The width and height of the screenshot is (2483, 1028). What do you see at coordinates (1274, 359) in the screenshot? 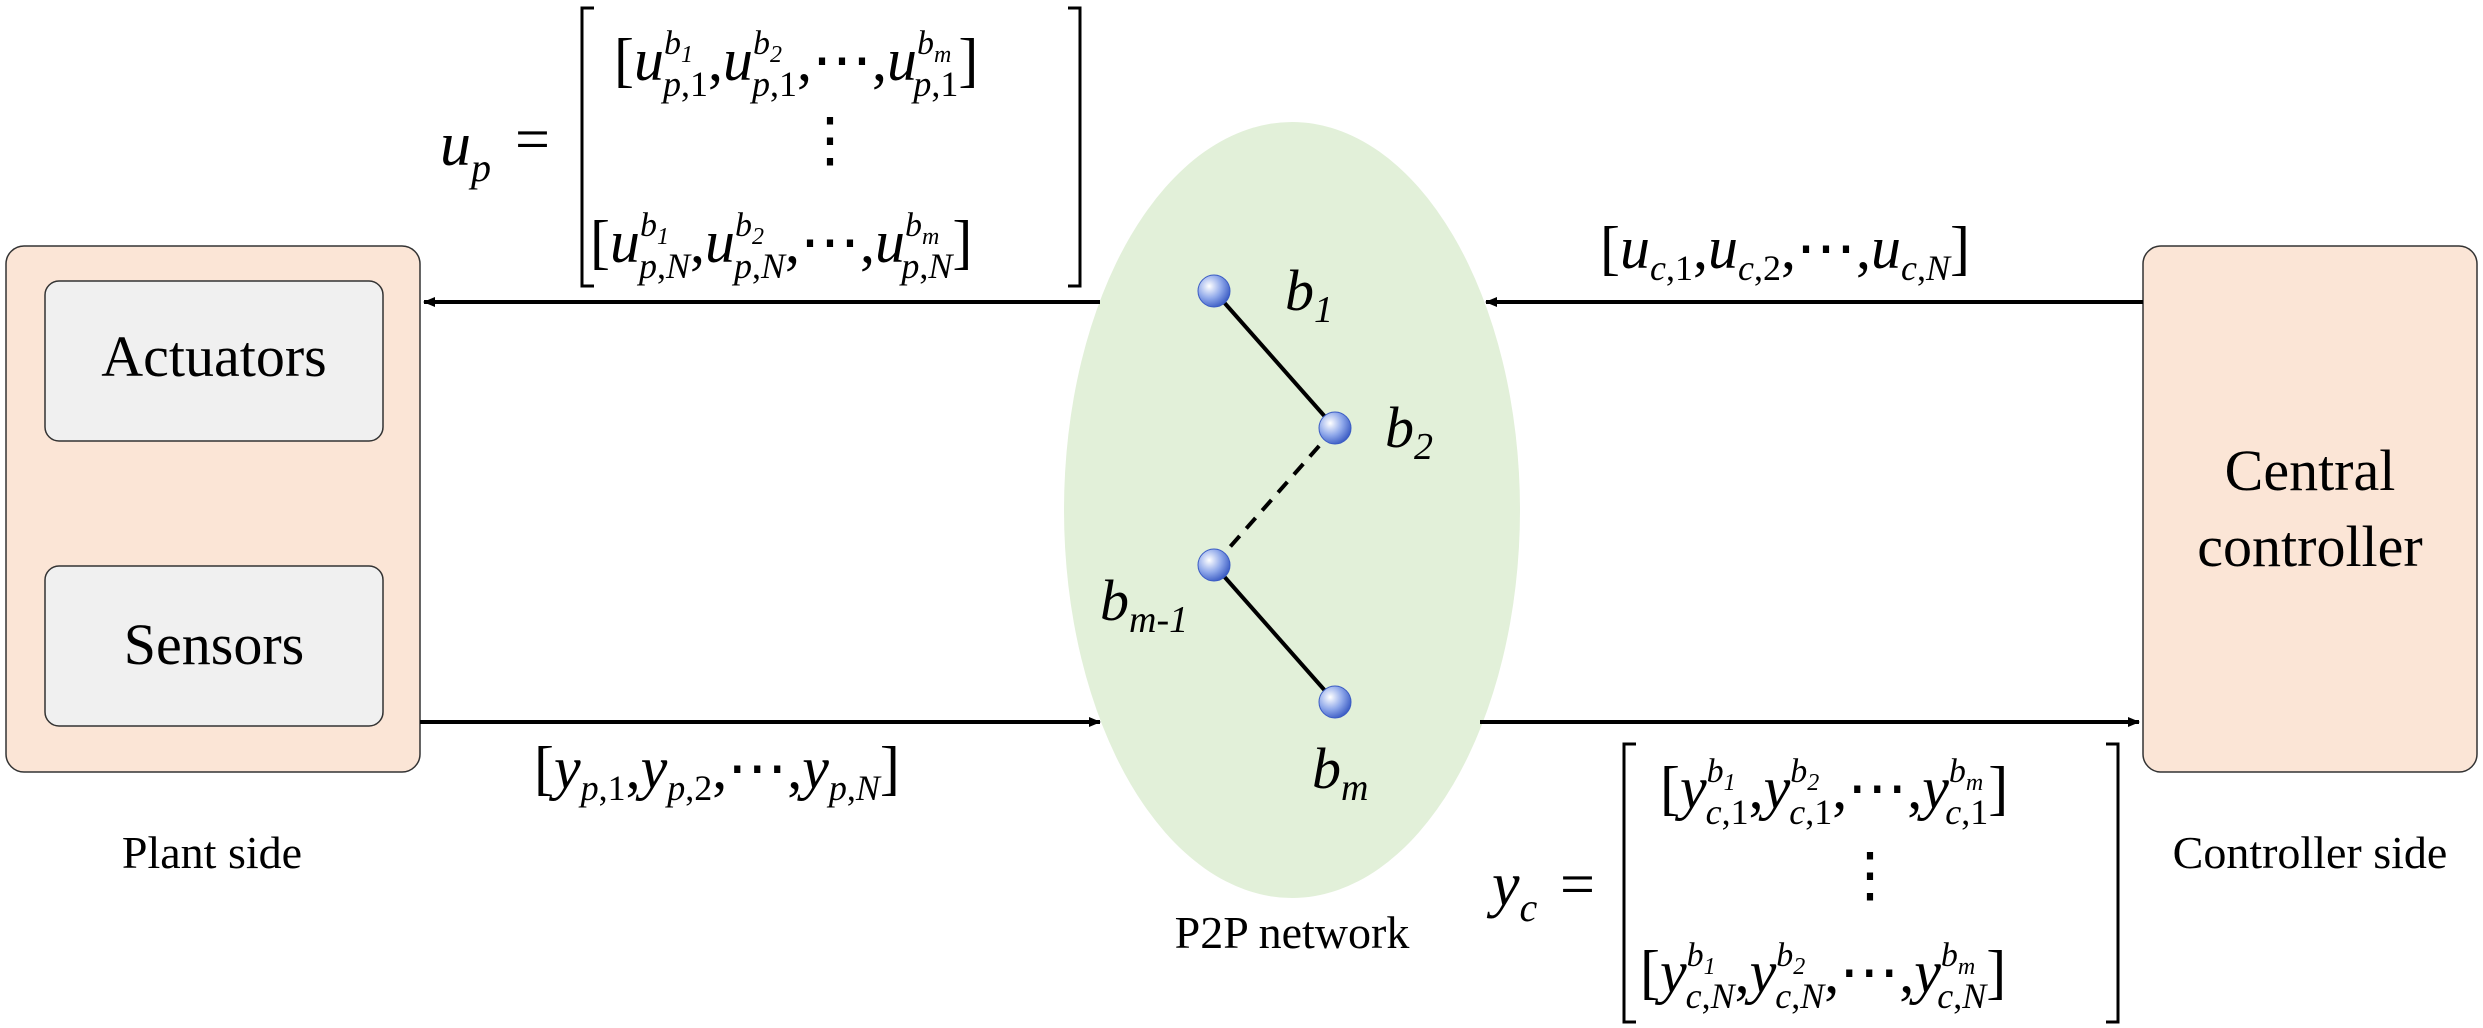
I see `link-b1-b2` at bounding box center [1274, 359].